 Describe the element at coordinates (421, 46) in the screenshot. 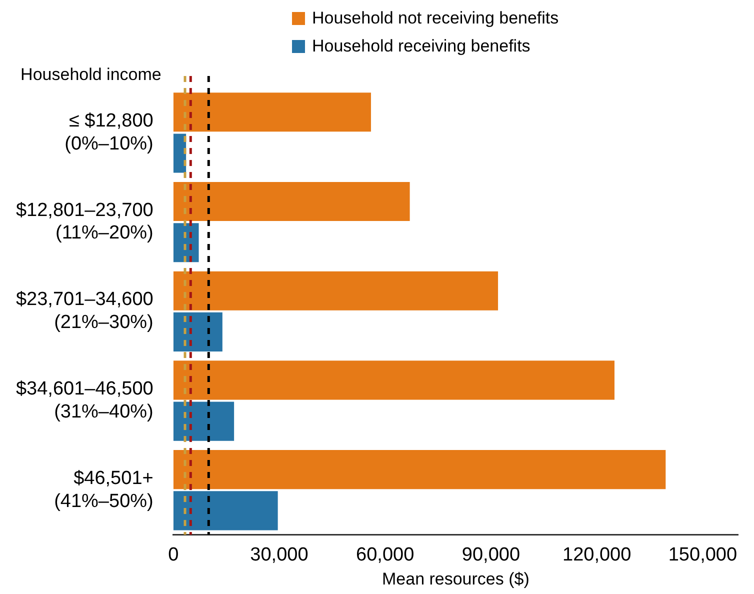

I see `legend-label: Household receiving benefits` at that location.